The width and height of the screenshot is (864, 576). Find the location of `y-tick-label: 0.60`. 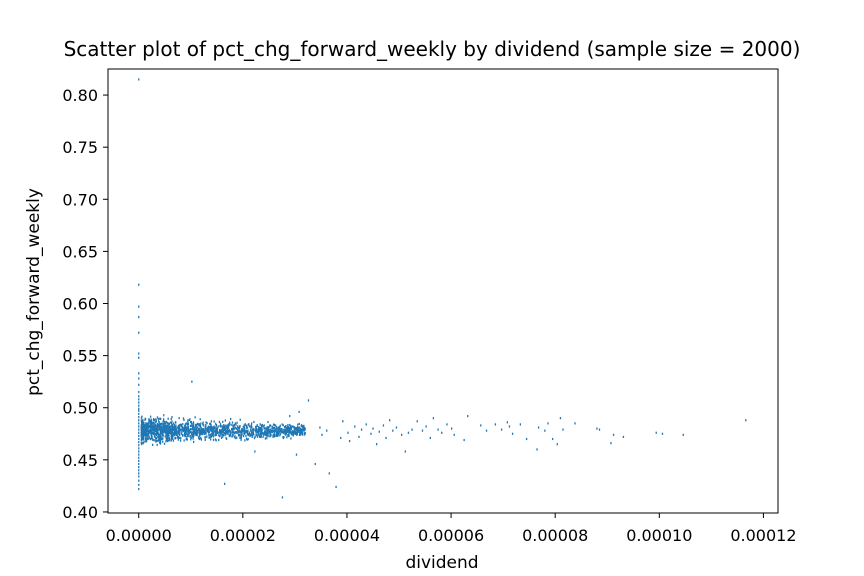

y-tick-label: 0.60 is located at coordinates (80, 304).